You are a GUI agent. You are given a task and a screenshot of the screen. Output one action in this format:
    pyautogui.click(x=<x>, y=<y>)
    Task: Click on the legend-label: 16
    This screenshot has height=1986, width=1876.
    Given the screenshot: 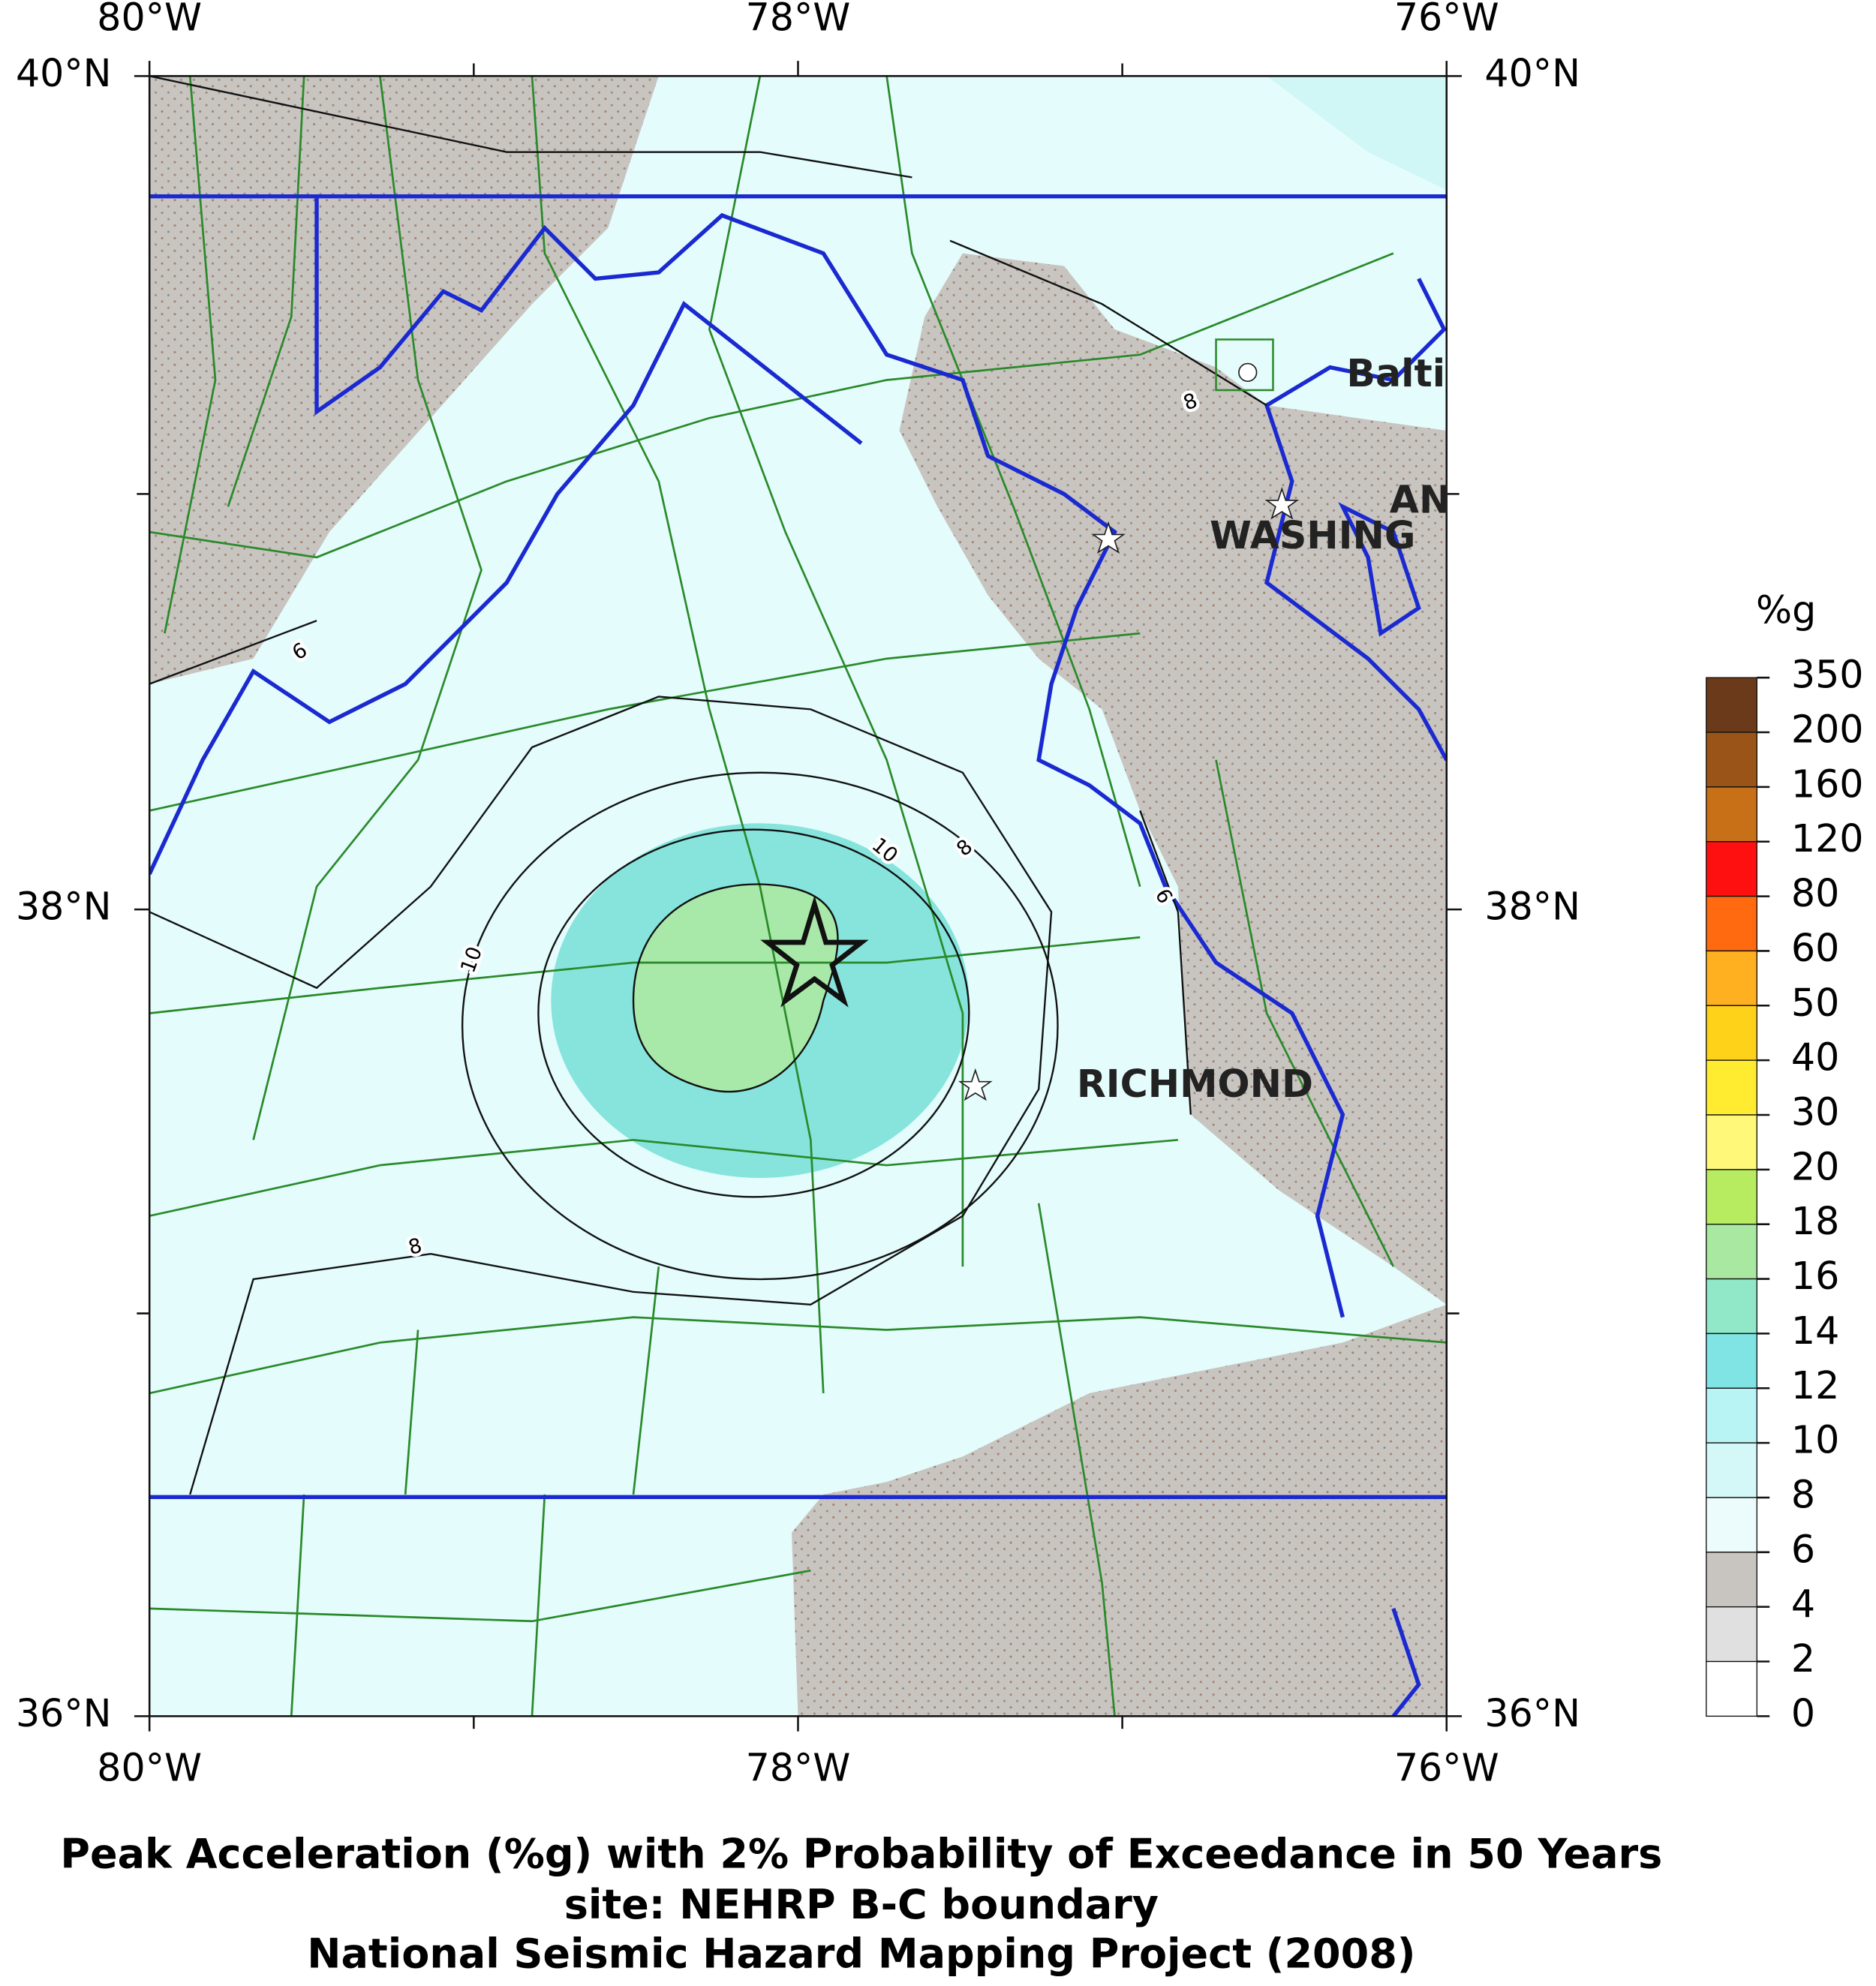 What is the action you would take?
    pyautogui.click(x=1815, y=1276)
    